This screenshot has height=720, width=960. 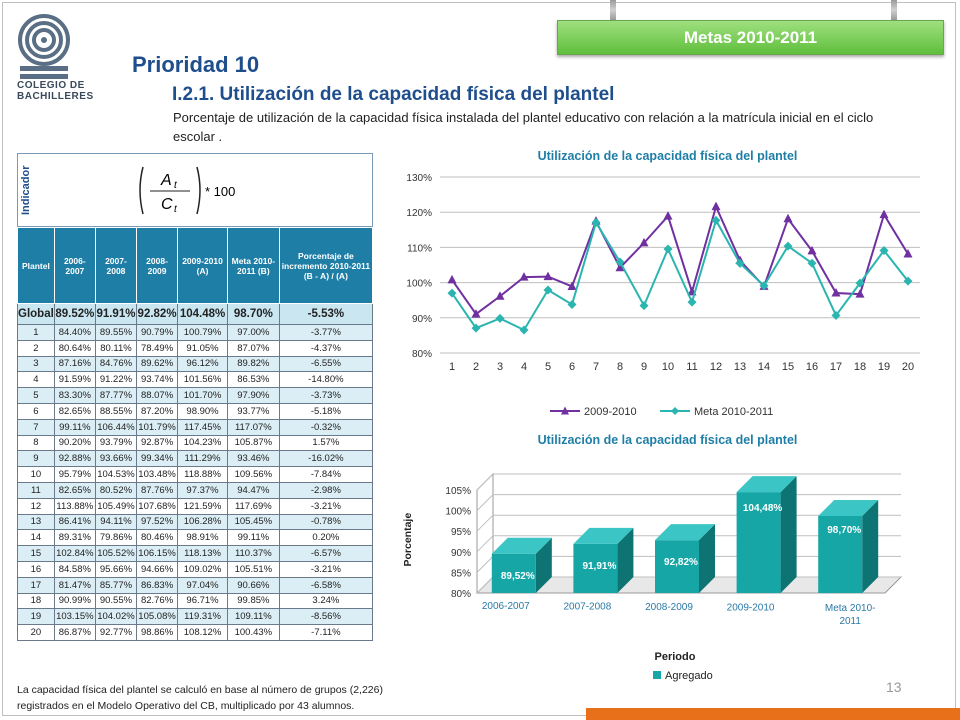 What do you see at coordinates (452, 367) in the screenshot?
I see `x-tick-label: 1` at bounding box center [452, 367].